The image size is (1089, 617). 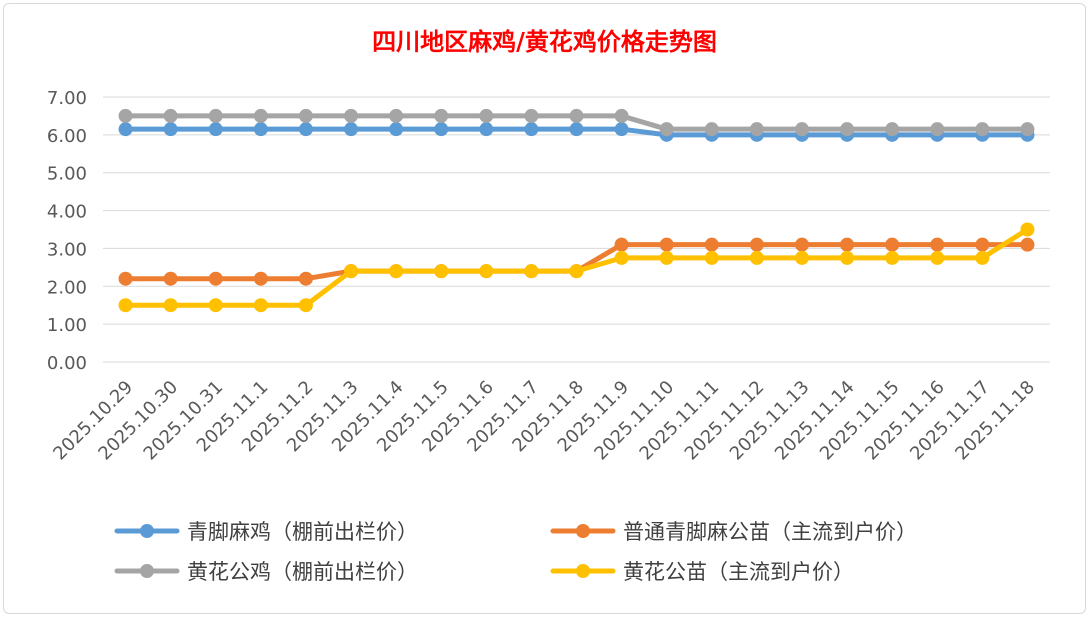 I want to click on y-tick-label: 3.00, so click(x=67, y=249).